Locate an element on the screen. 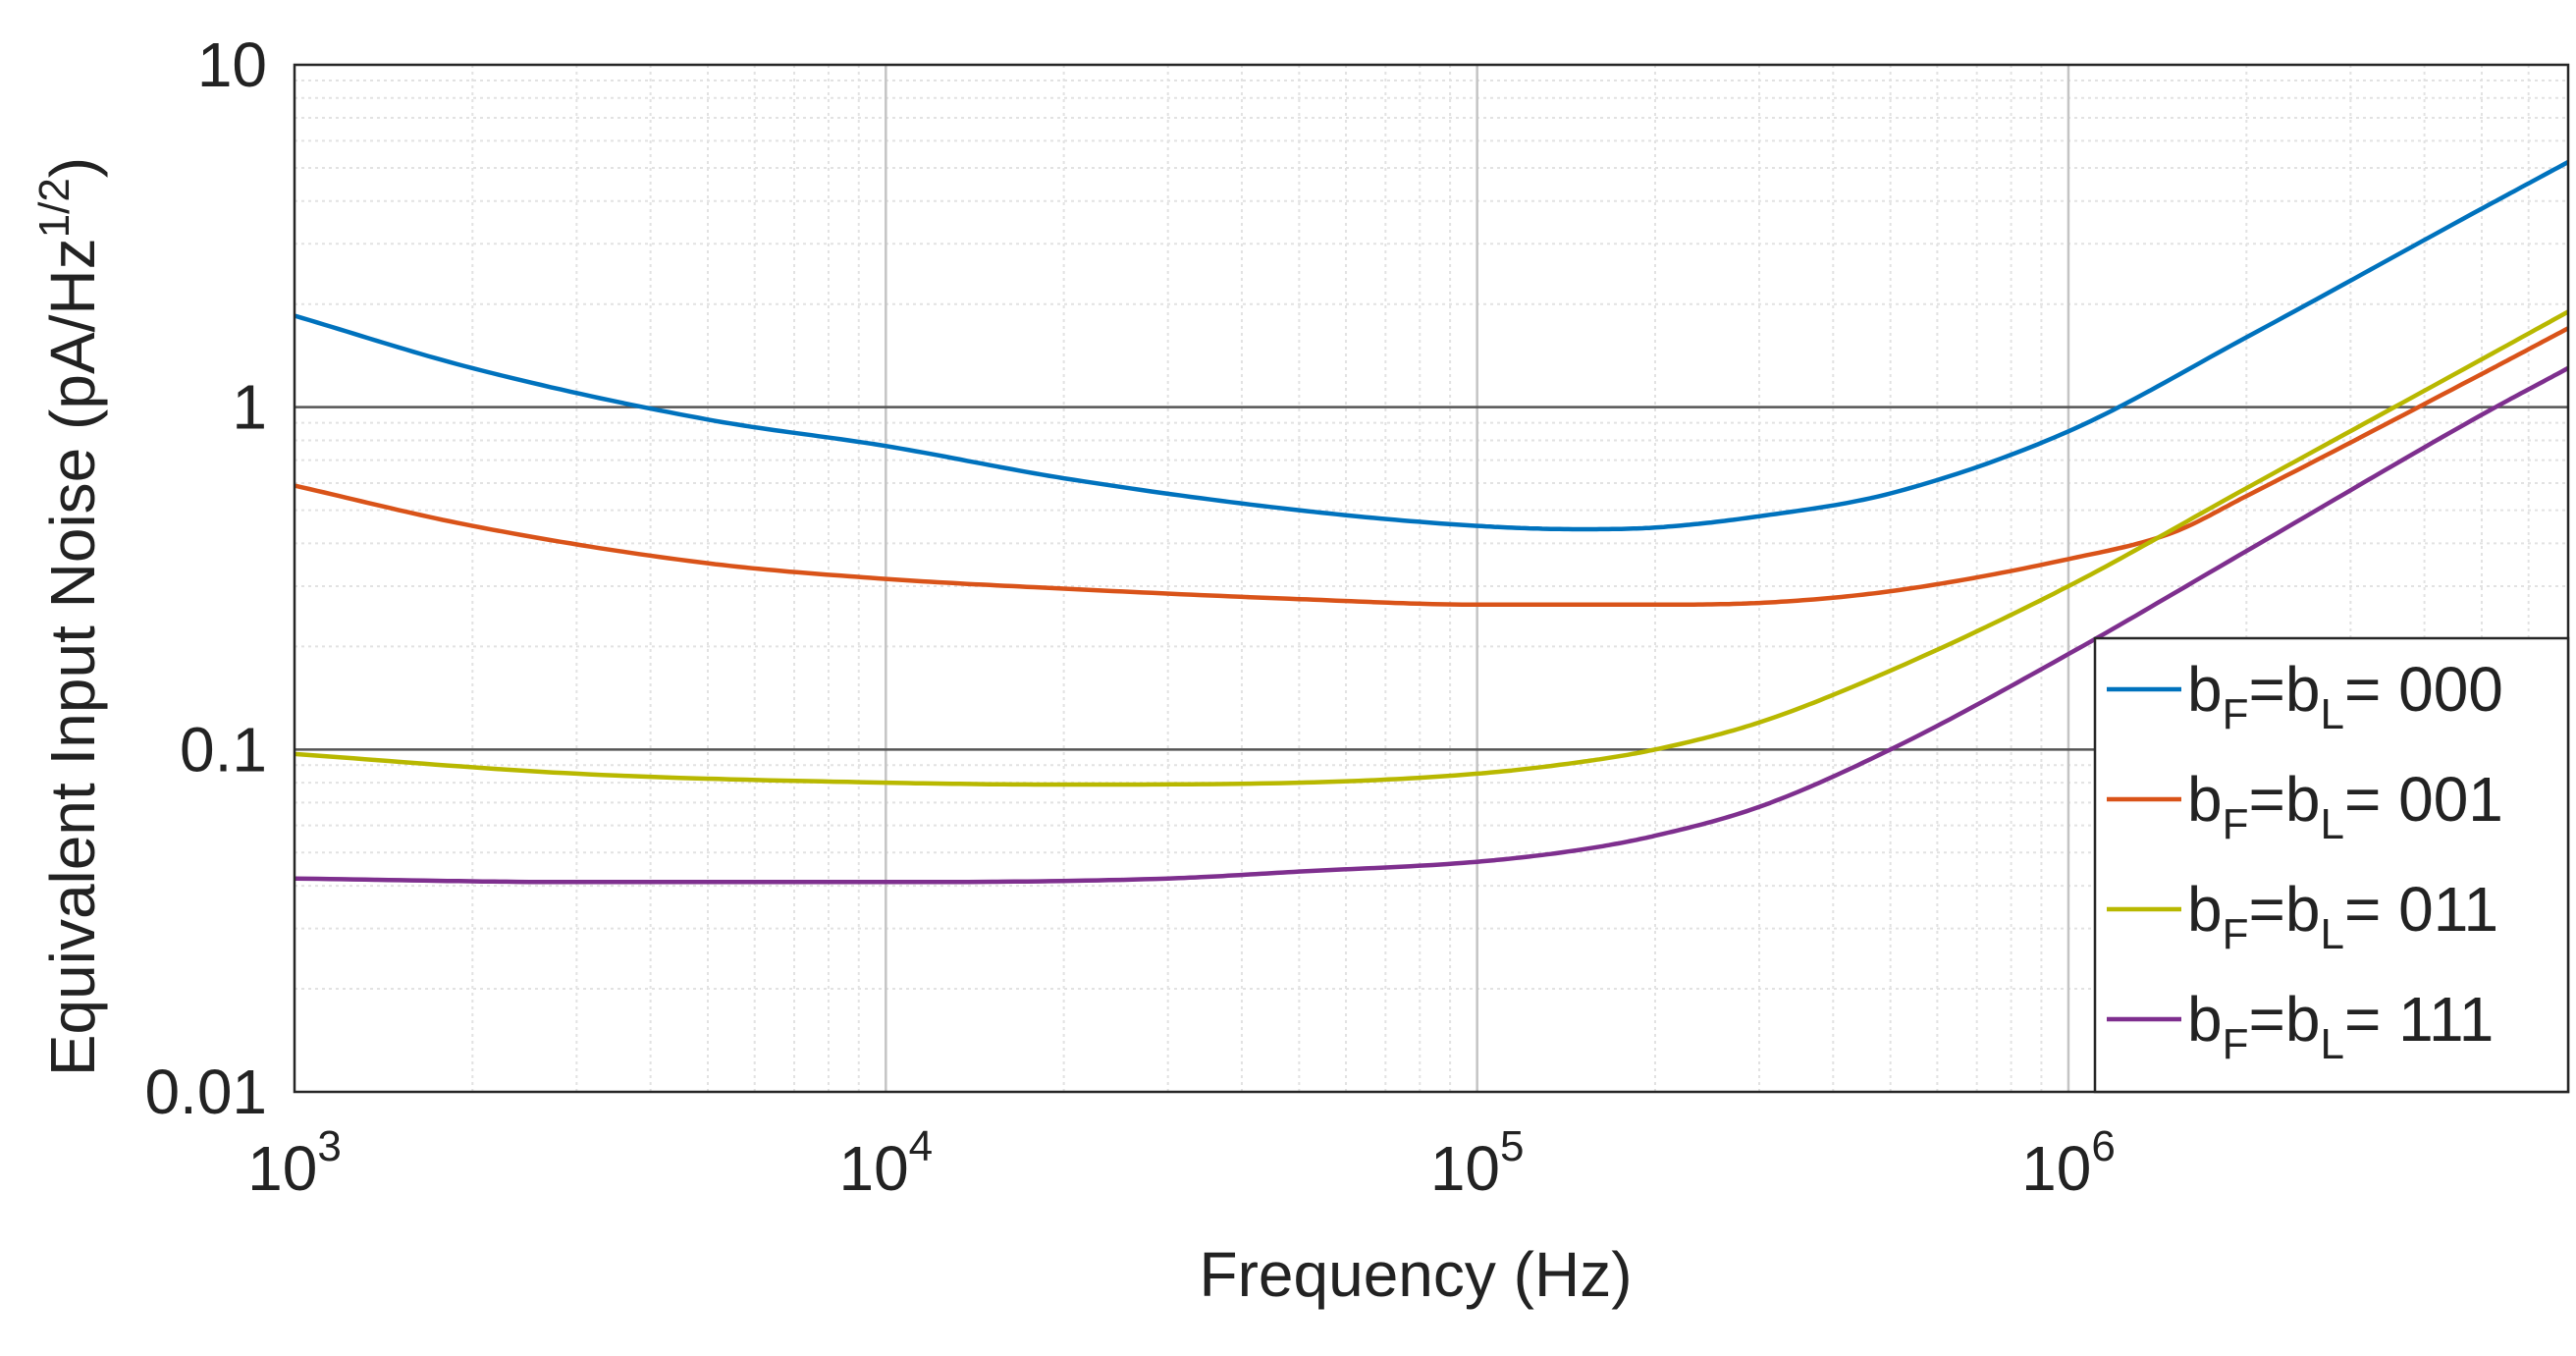 This screenshot has height=1356, width=2576. y-tick-label-3: 10 is located at coordinates (232, 64).